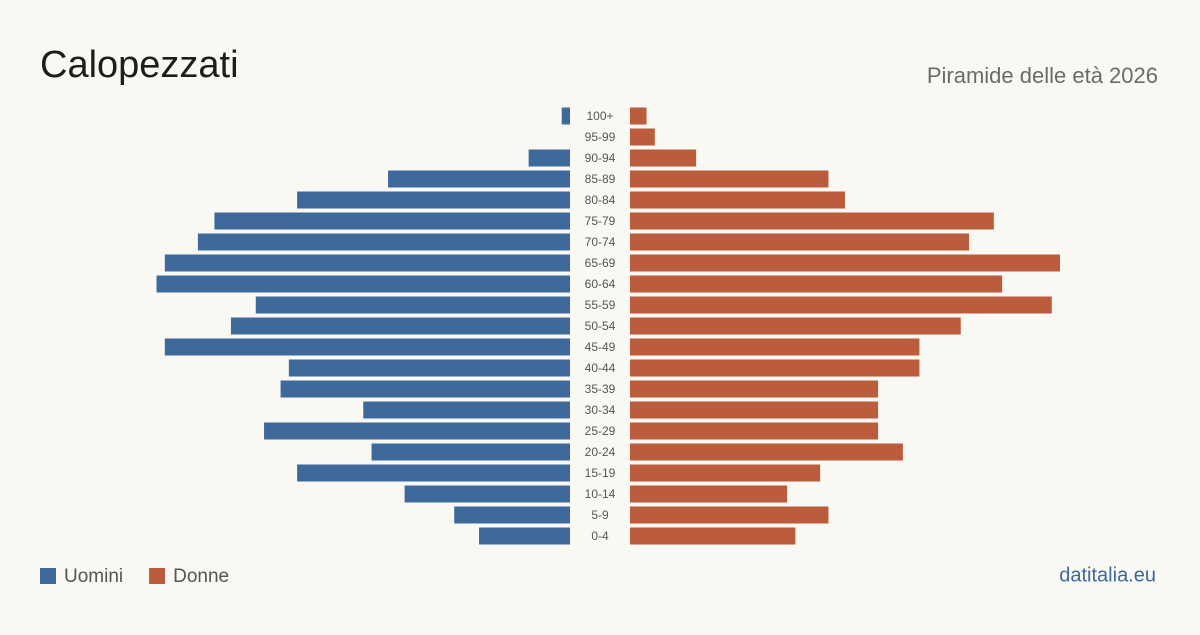 This screenshot has height=635, width=1200. Describe the element at coordinates (600, 200) in the screenshot. I see `age-label: 80-84` at that location.